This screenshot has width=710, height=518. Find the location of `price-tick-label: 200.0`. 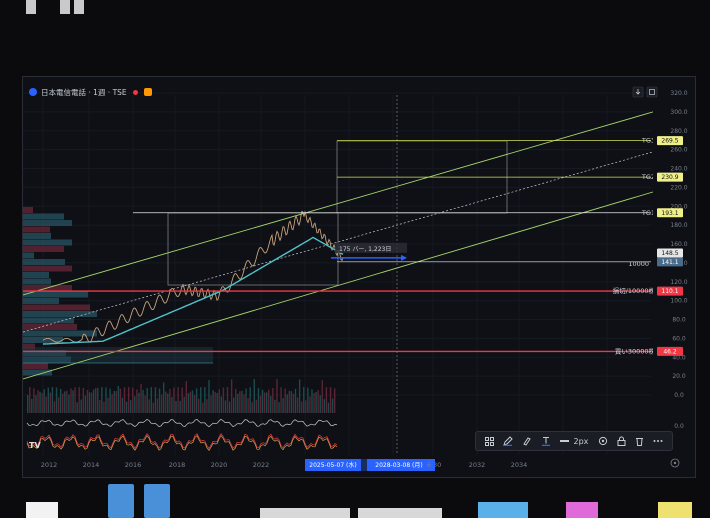

price-tick-label: 200.0 is located at coordinates (678, 206).